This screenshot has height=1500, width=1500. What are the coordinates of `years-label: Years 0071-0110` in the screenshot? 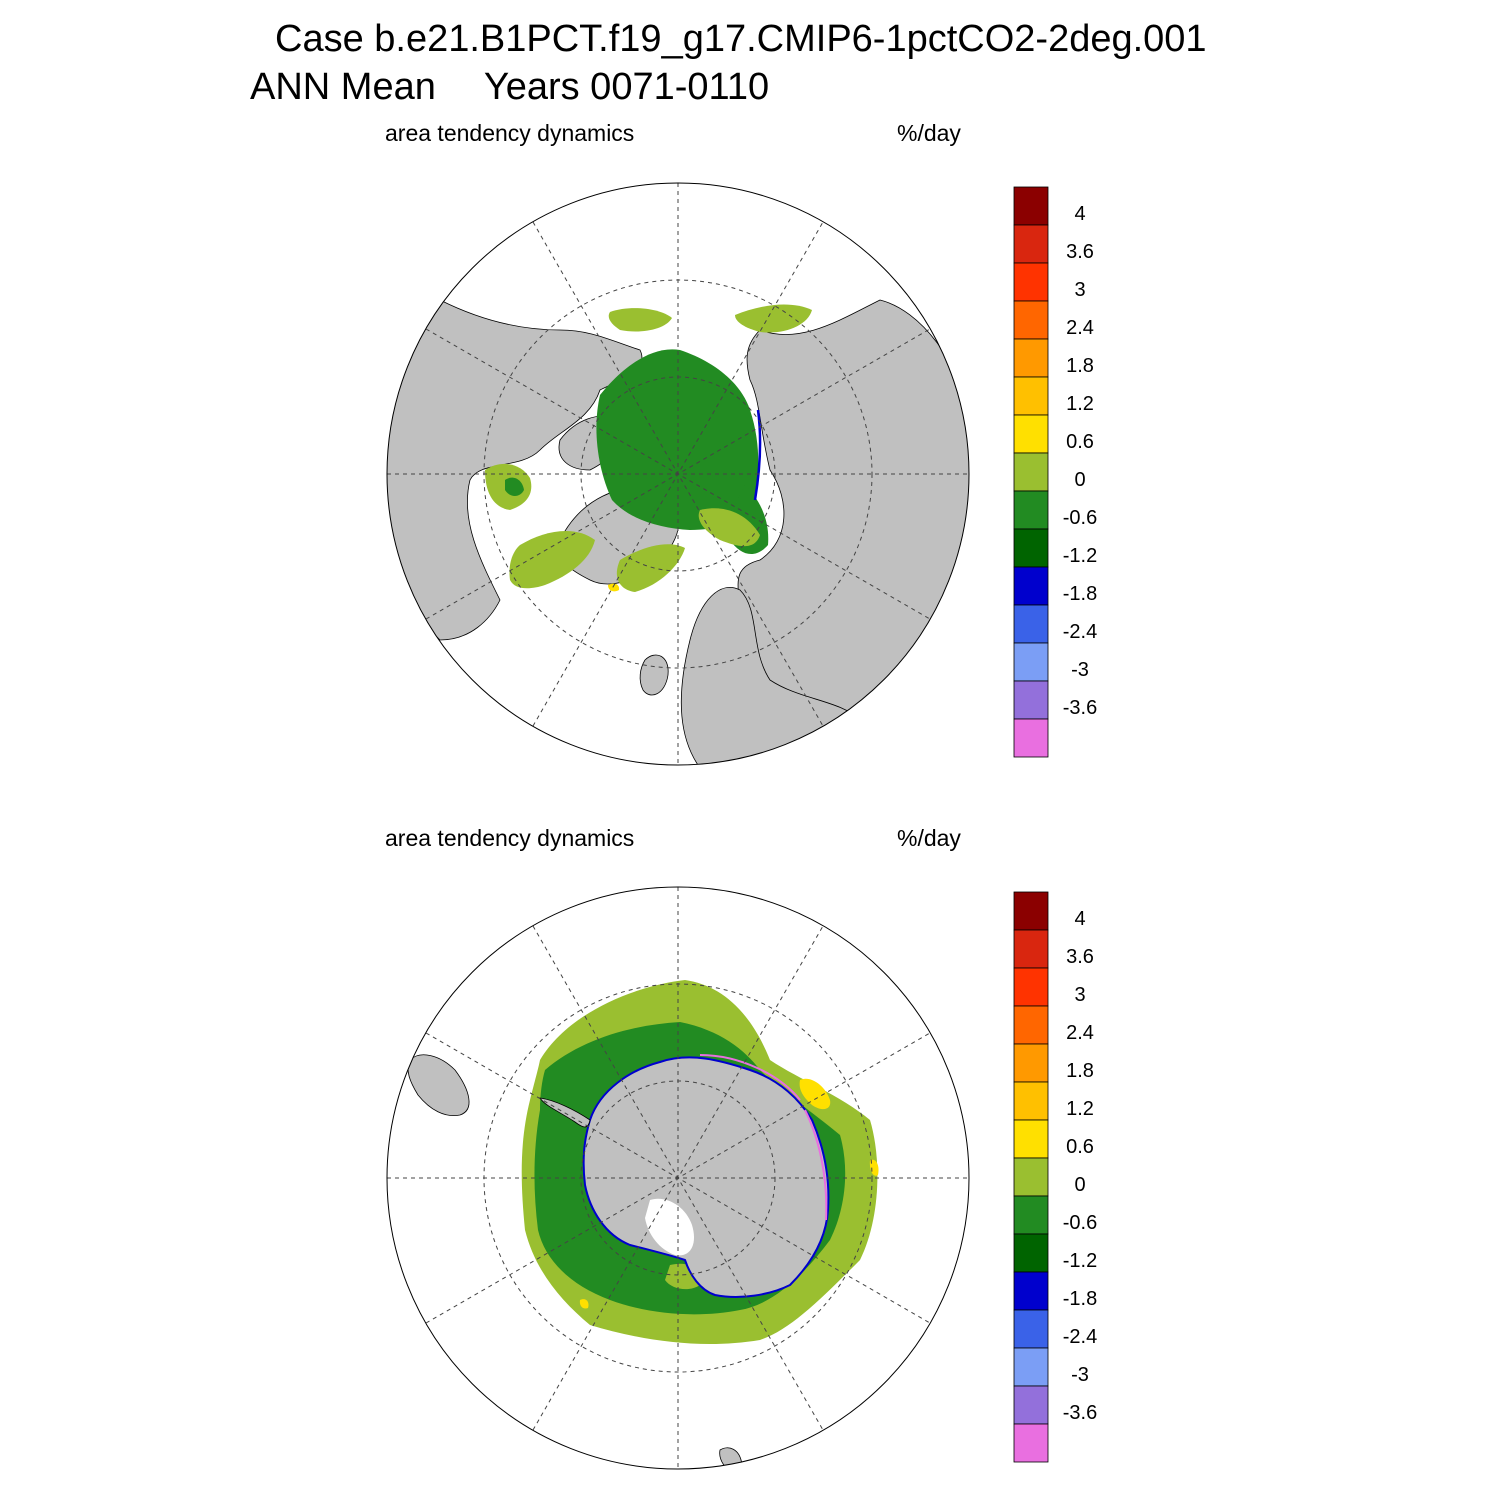 It's located at (626, 87).